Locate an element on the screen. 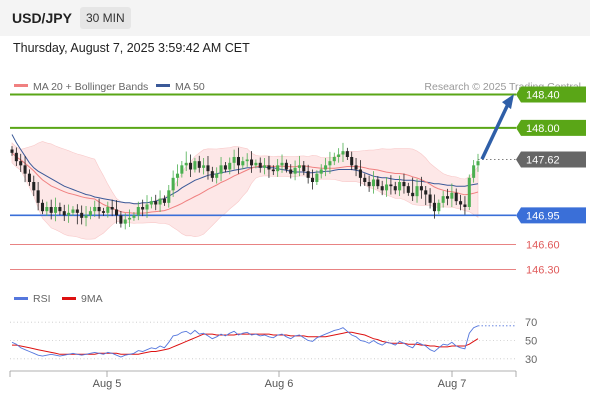  level-tag-148.00 is located at coordinates (551, 127).